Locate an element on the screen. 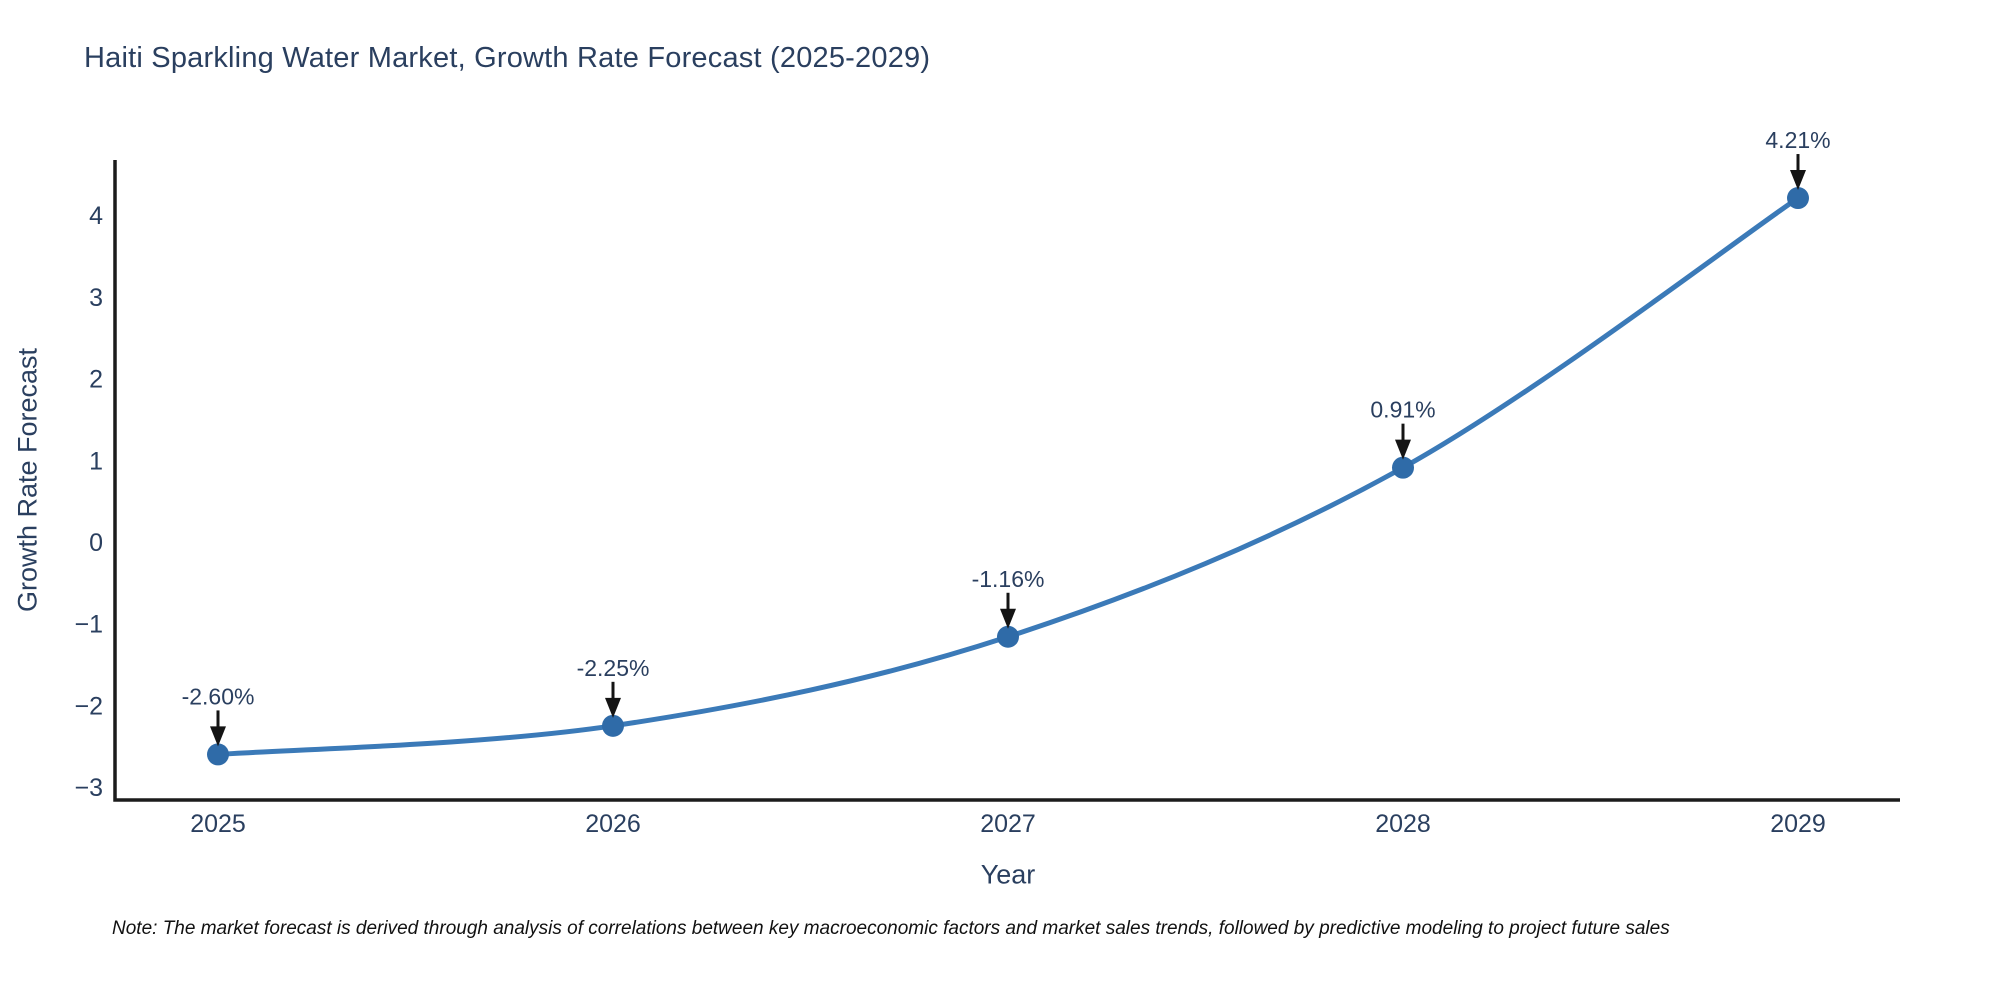  x-tick-label: 2027 is located at coordinates (1008, 824).